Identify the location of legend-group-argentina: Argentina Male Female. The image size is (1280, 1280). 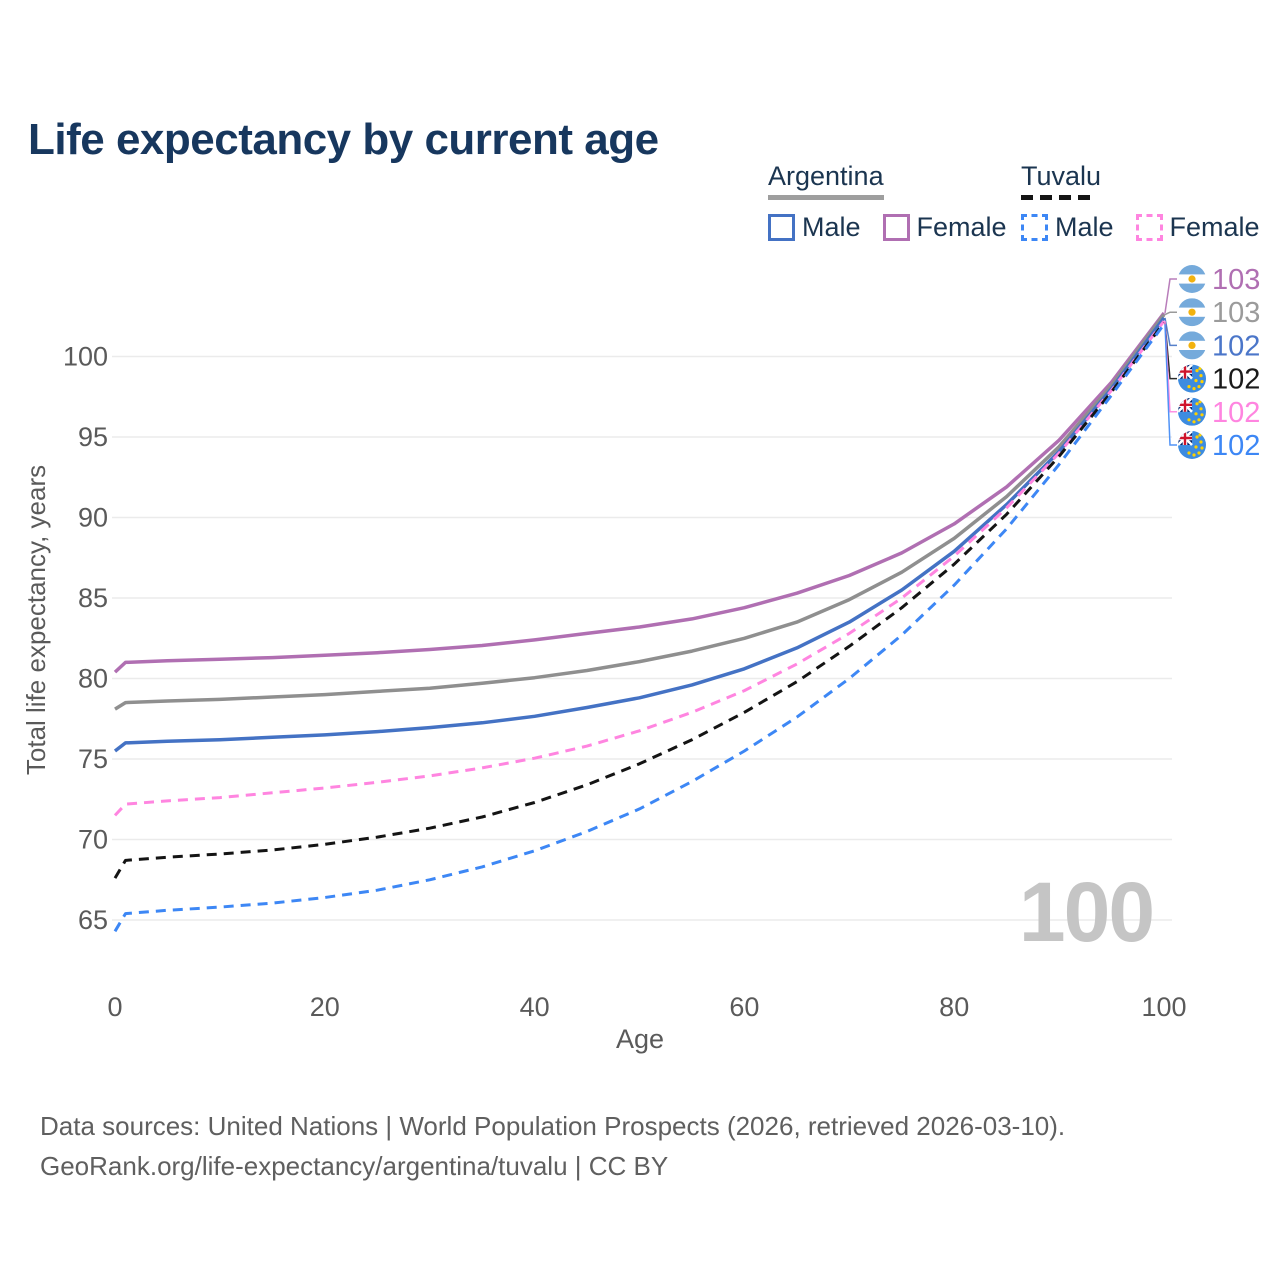
(898, 202).